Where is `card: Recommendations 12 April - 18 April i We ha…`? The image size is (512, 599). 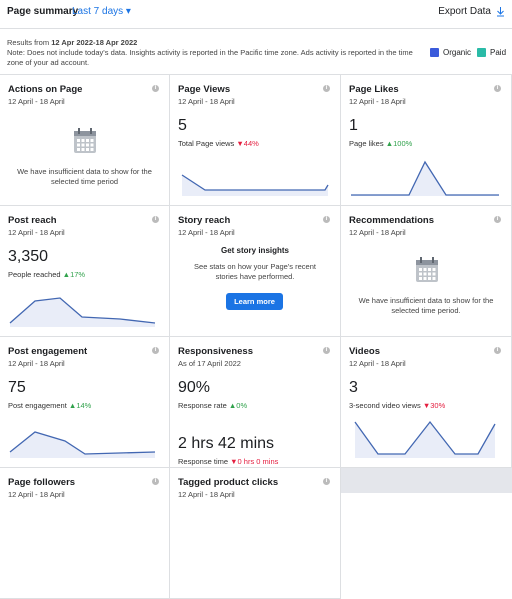 card: Recommendations 12 April - 18 April i We ha… is located at coordinates (426, 271).